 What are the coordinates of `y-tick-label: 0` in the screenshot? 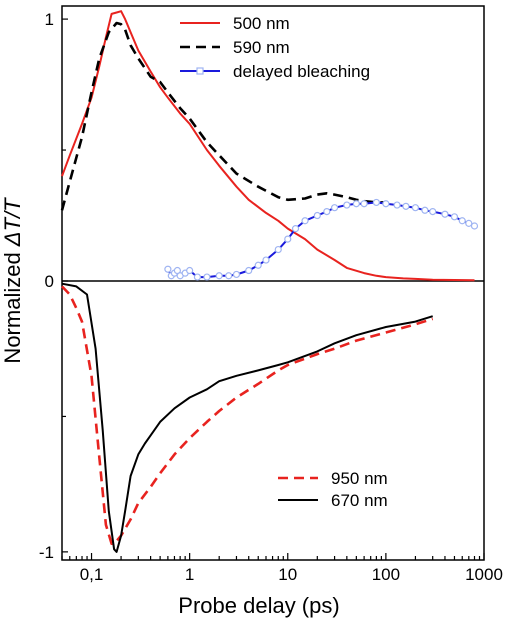 It's located at (49, 281).